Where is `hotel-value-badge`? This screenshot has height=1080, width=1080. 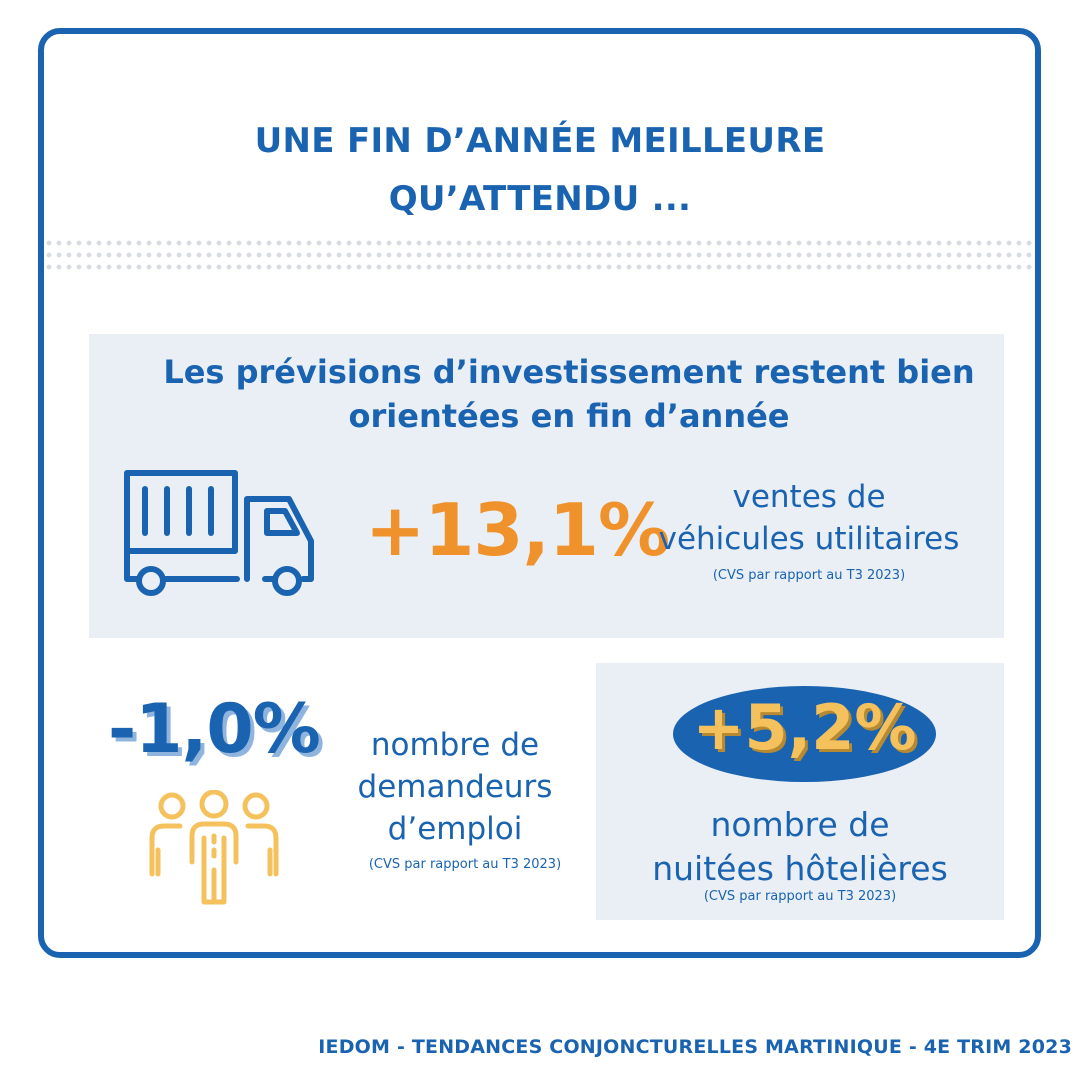
hotel-value-badge is located at coordinates (804, 734).